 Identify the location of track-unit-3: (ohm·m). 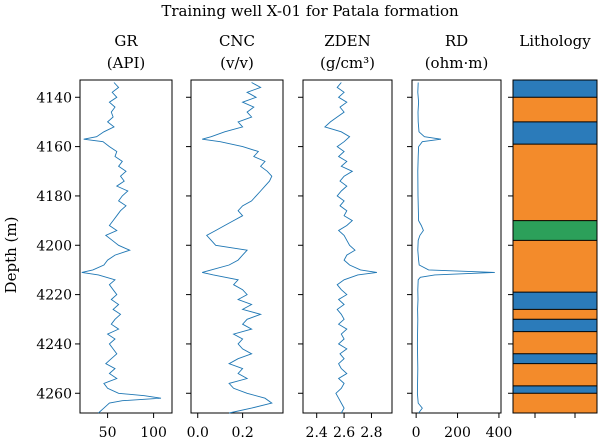
(457, 63).